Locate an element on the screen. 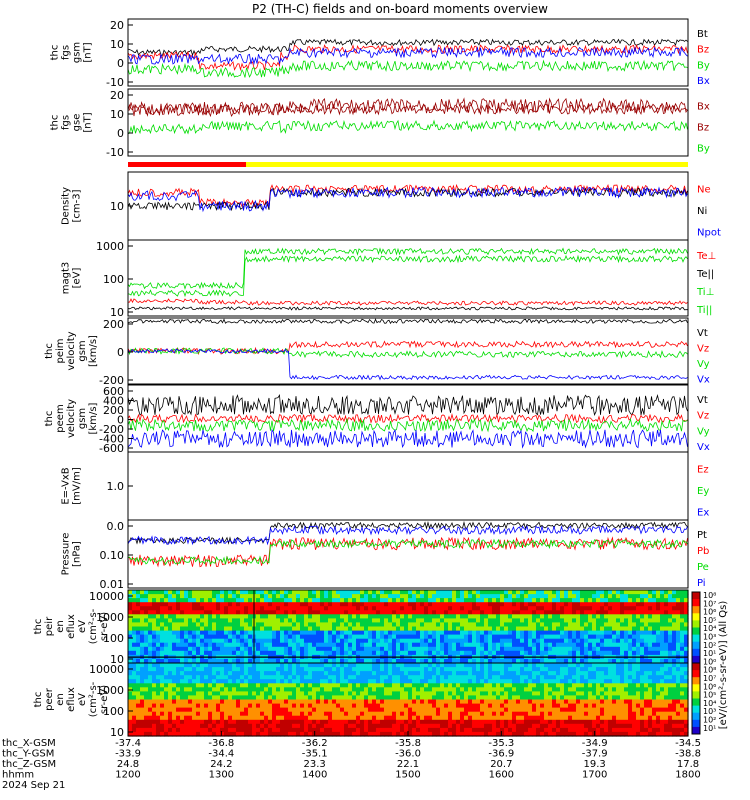  panel-frame is located at coordinates (408, 351).